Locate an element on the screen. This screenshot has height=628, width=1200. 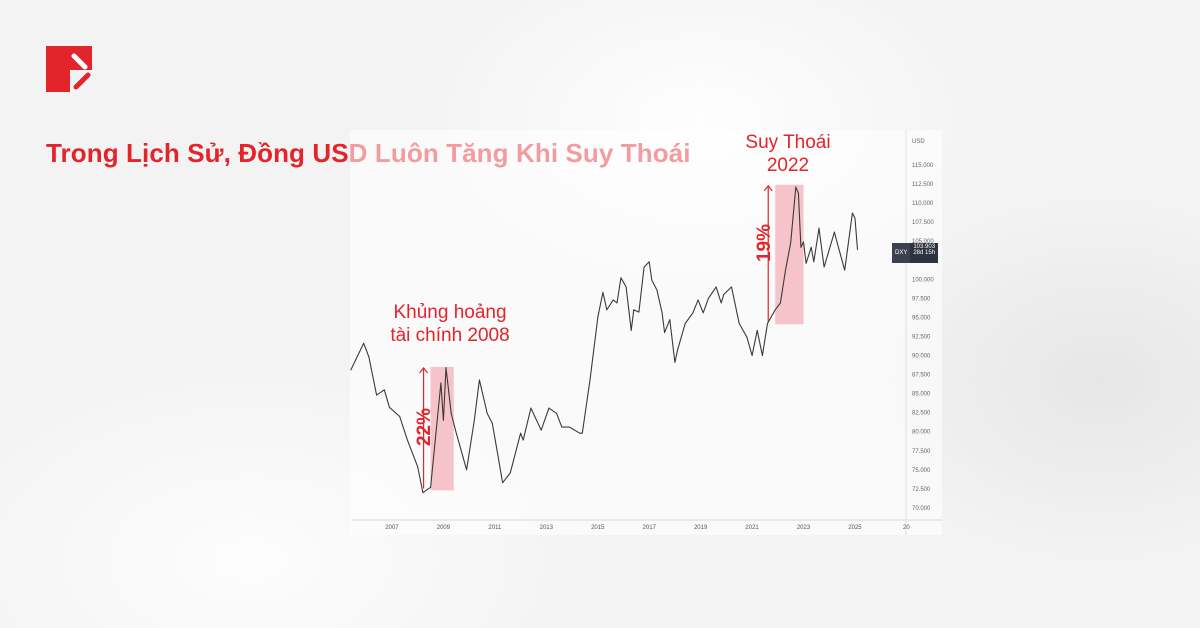
x-tick-label: 2017 is located at coordinates (650, 528).